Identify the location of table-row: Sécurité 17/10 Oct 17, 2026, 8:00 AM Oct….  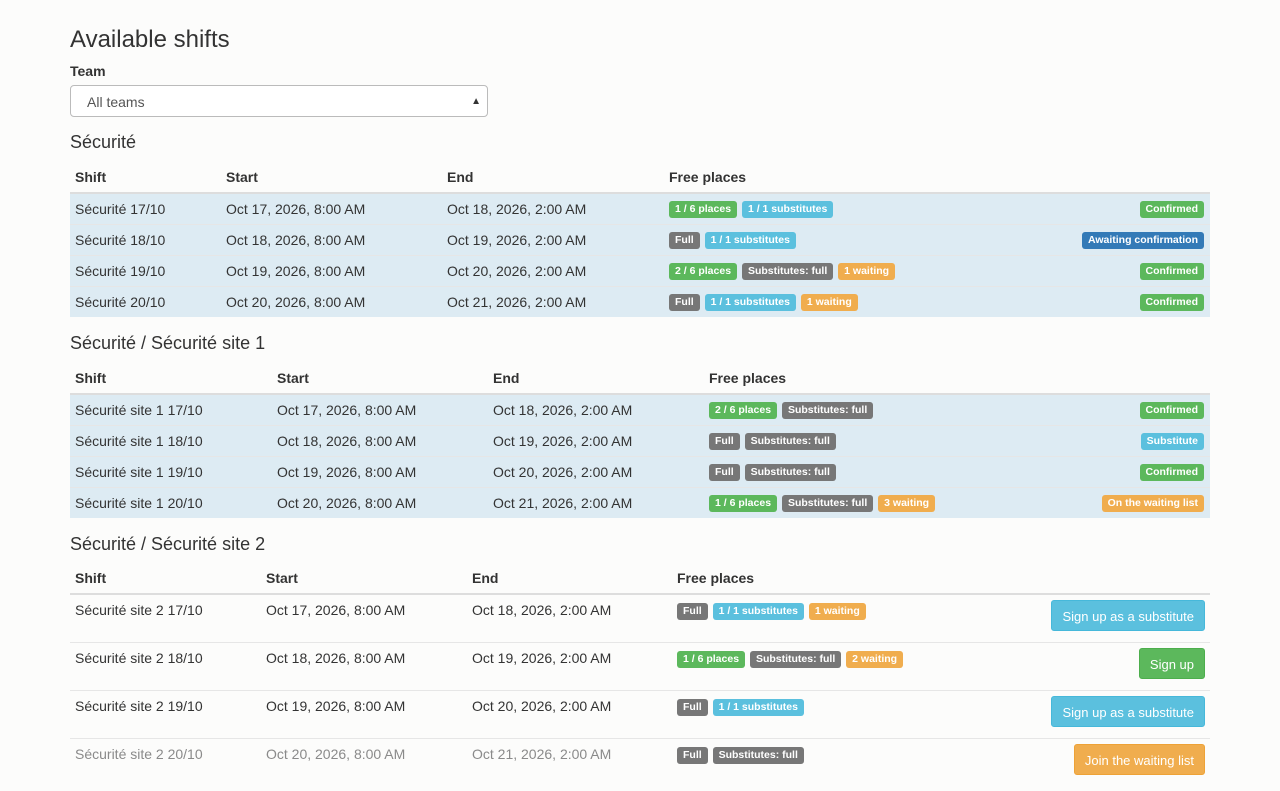
(640, 209).